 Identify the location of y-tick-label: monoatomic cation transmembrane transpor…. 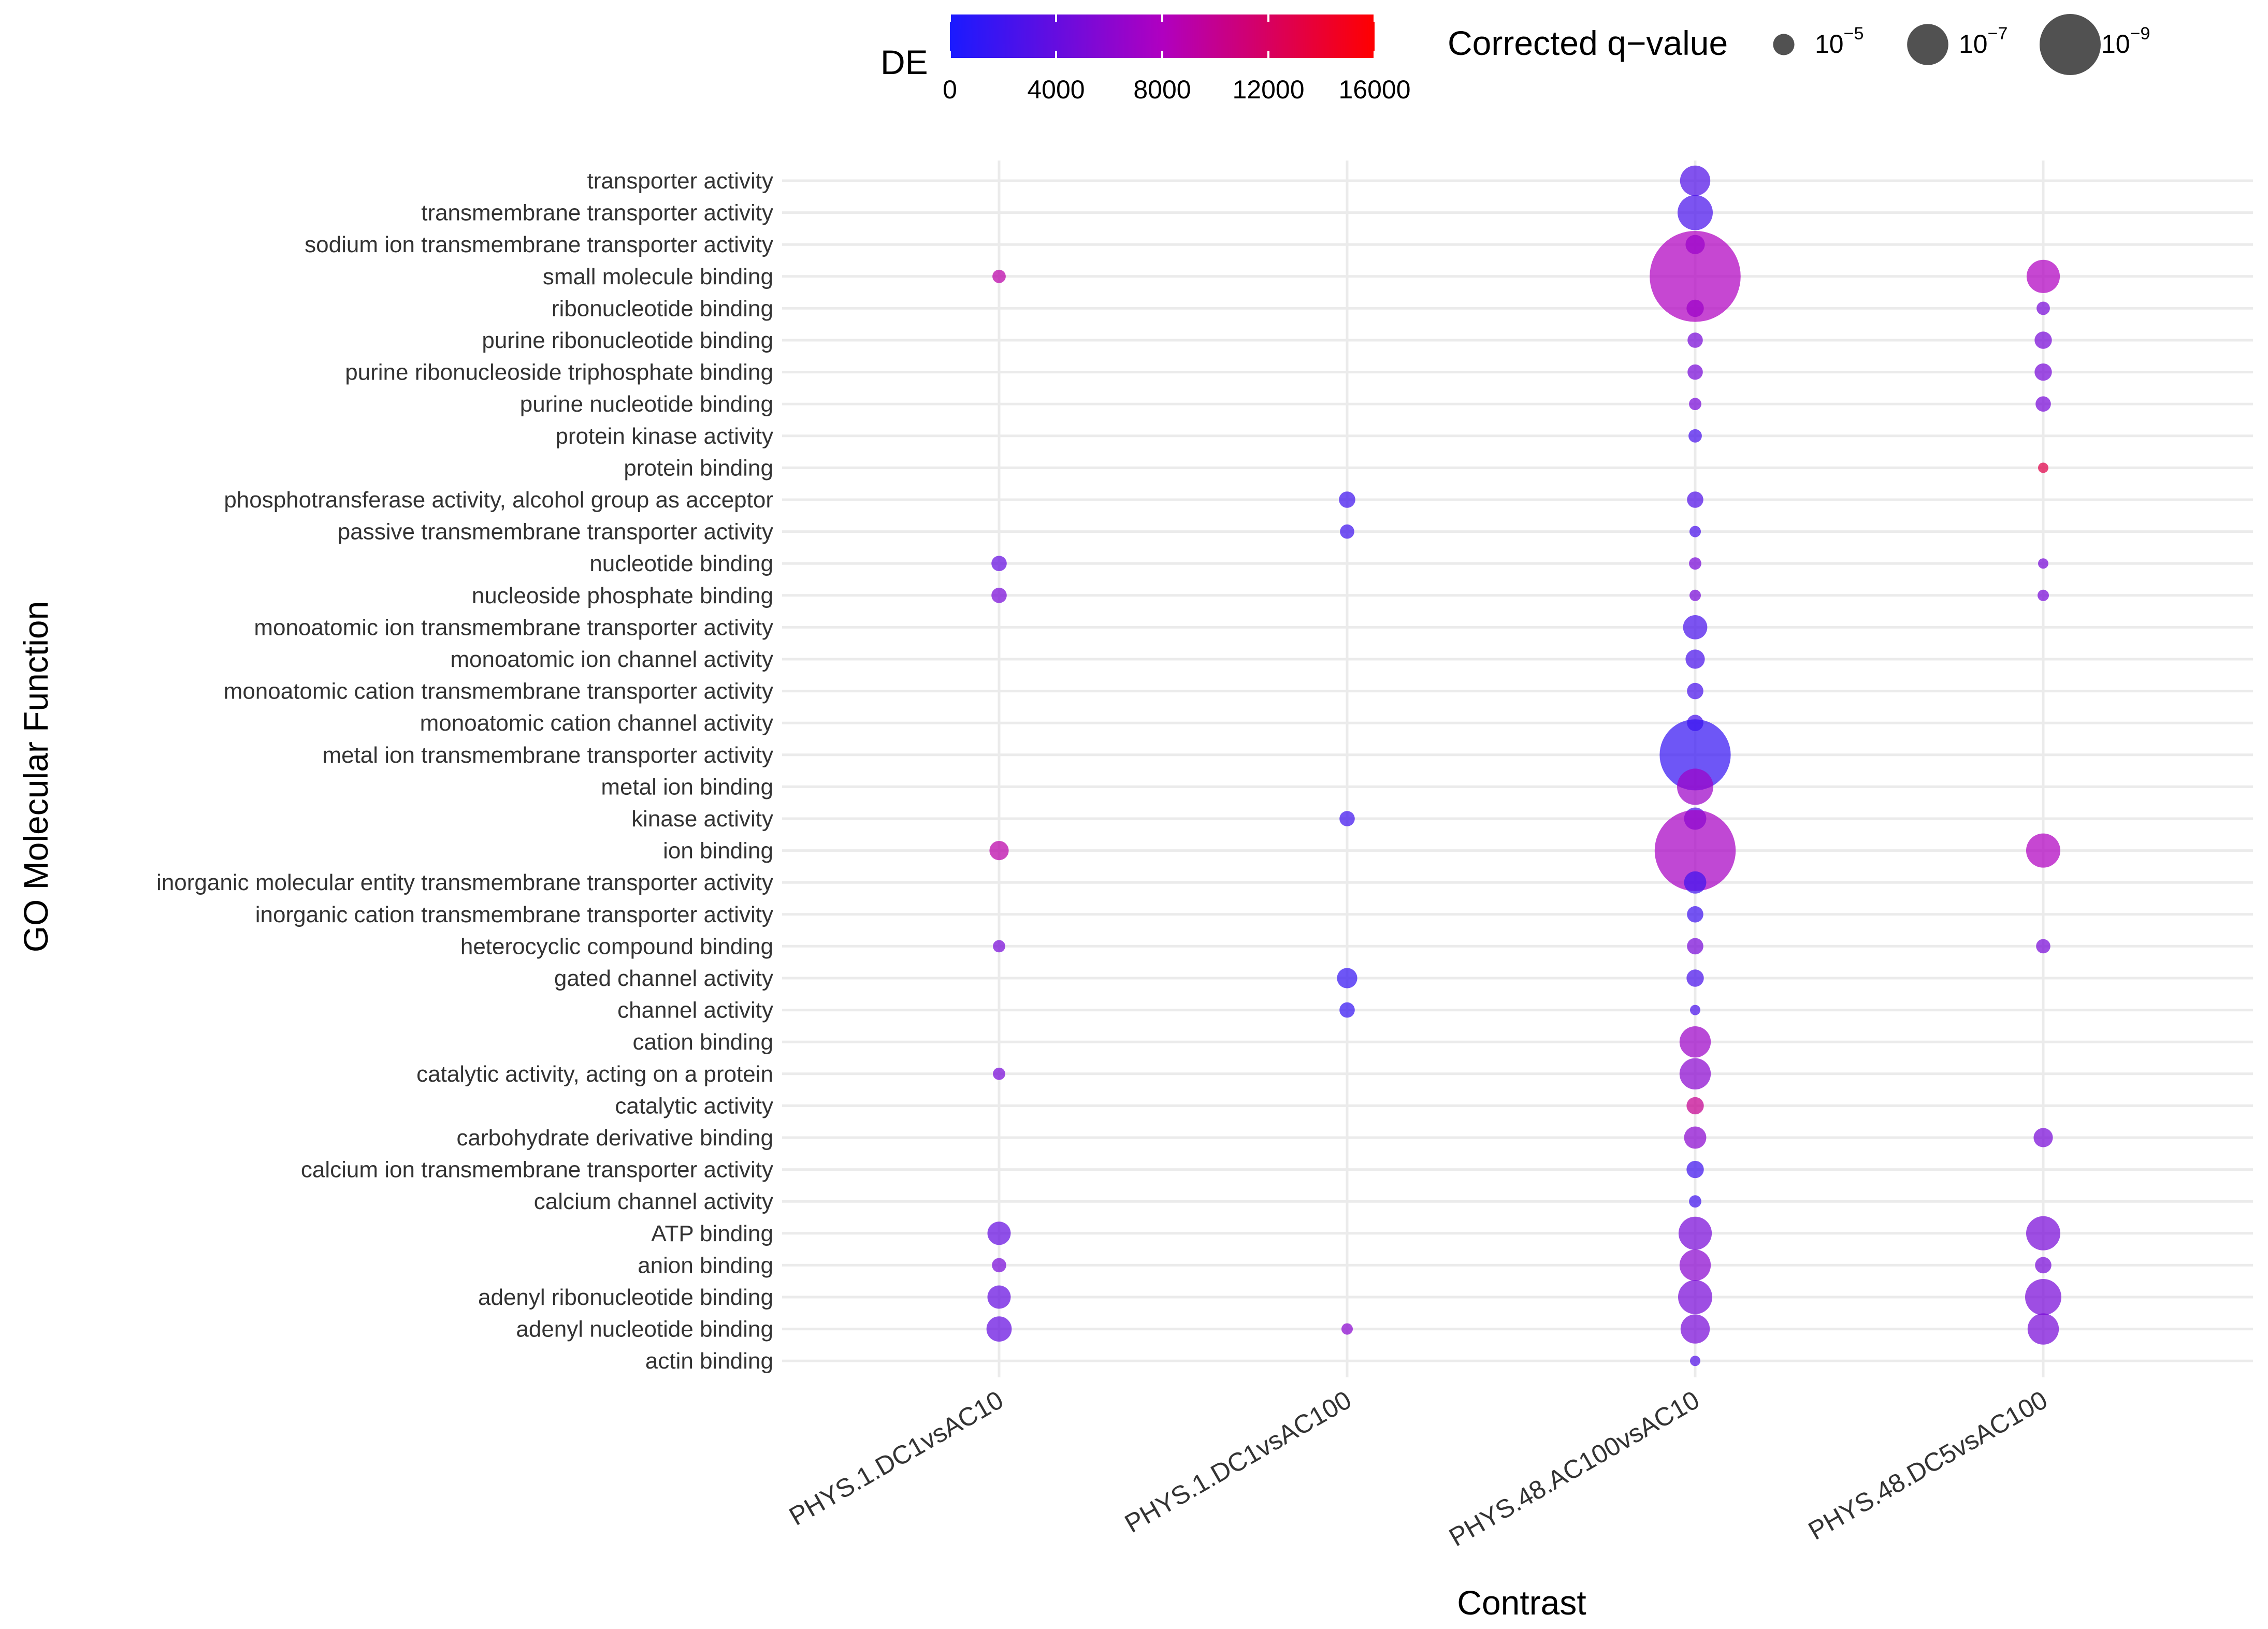
(498, 692).